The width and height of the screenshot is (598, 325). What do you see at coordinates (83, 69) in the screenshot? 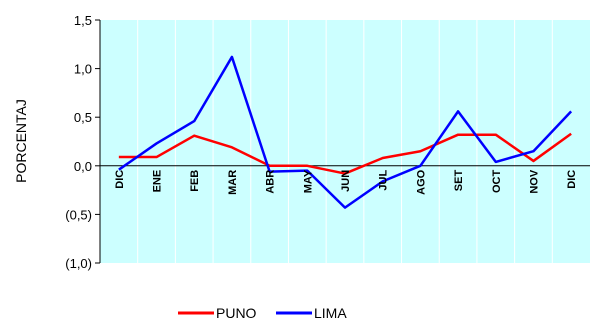
I see `y-tick-label: 1,0` at bounding box center [83, 69].